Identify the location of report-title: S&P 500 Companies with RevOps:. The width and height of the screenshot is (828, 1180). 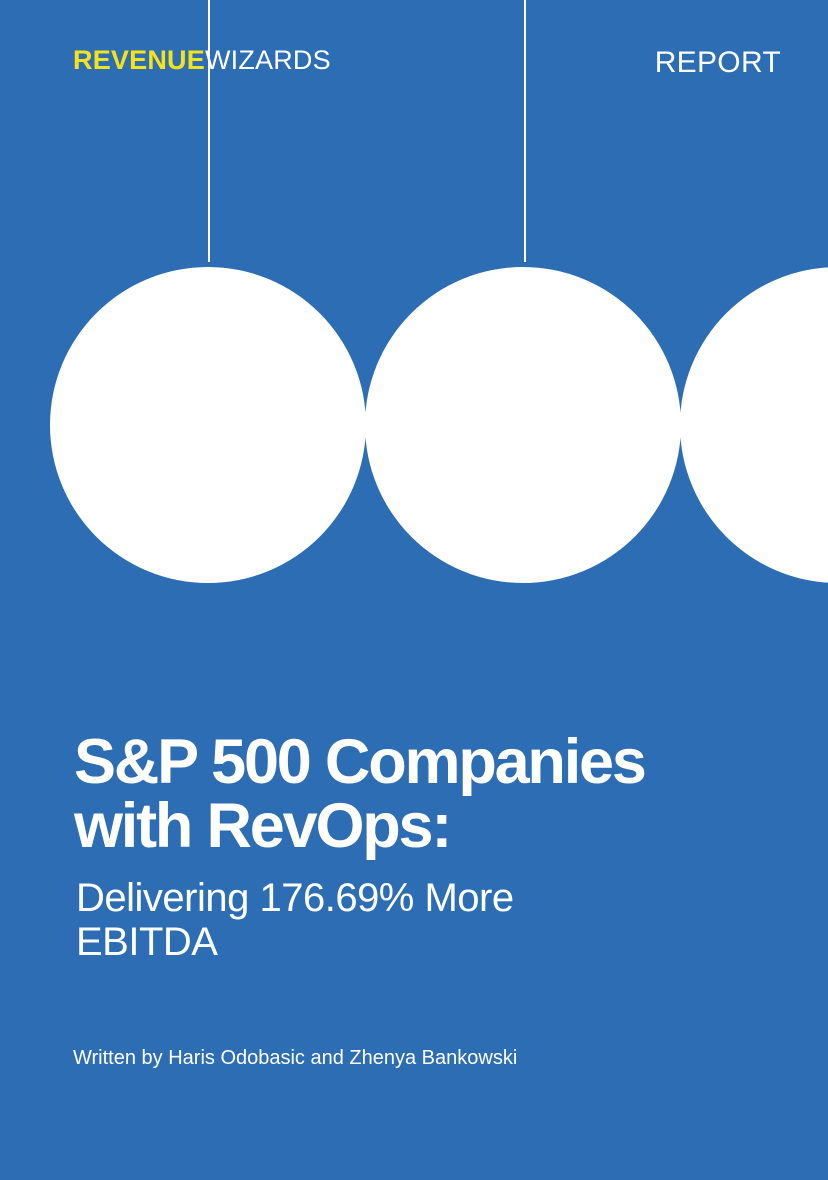
(439, 794).